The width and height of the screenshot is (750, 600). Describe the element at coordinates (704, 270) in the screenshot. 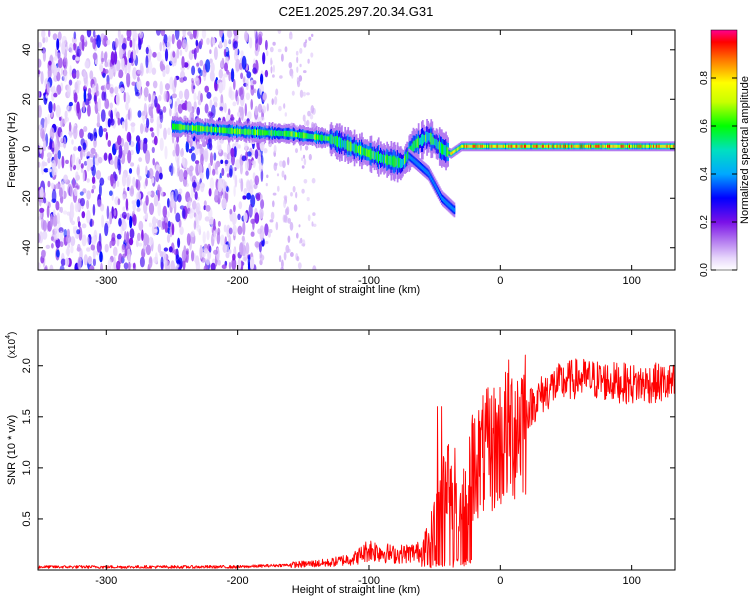

I see `colorbar-tick-label: 0.0` at that location.